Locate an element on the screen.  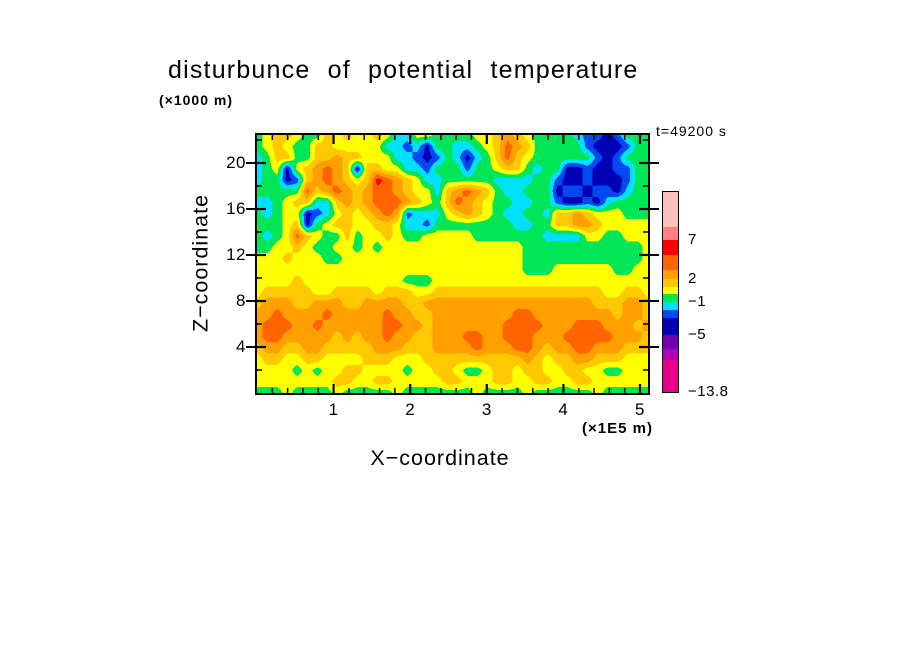
colorbar-segments is located at coordinates (670, 292).